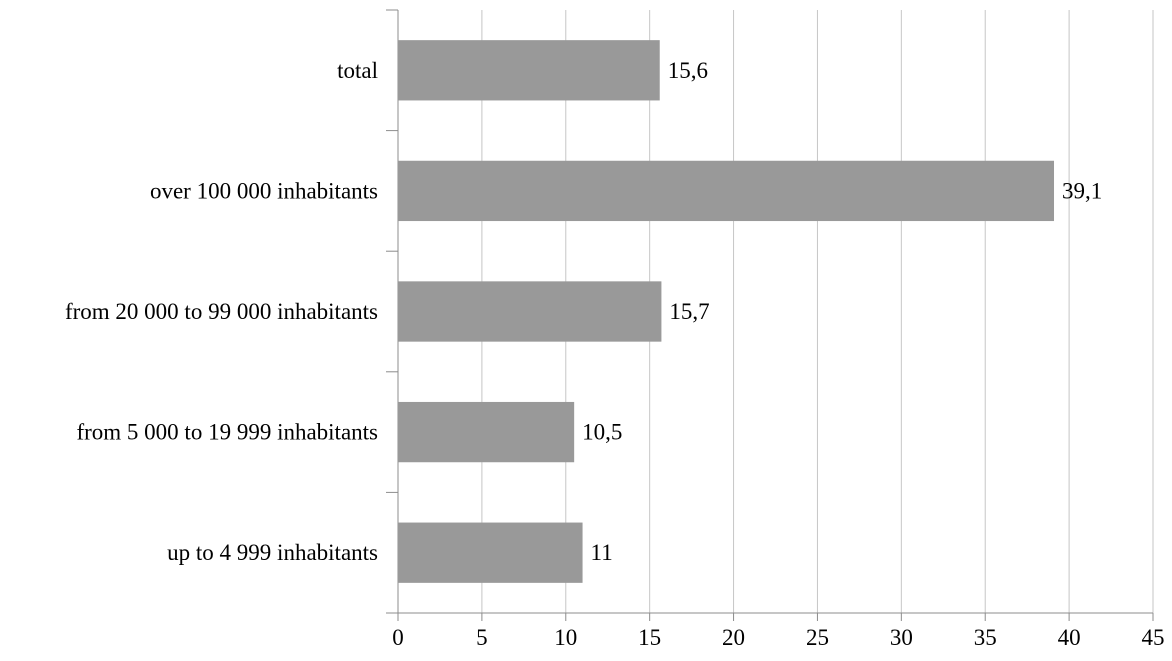 The image size is (1172, 661). I want to click on x-tick-label: 5, so click(482, 637).